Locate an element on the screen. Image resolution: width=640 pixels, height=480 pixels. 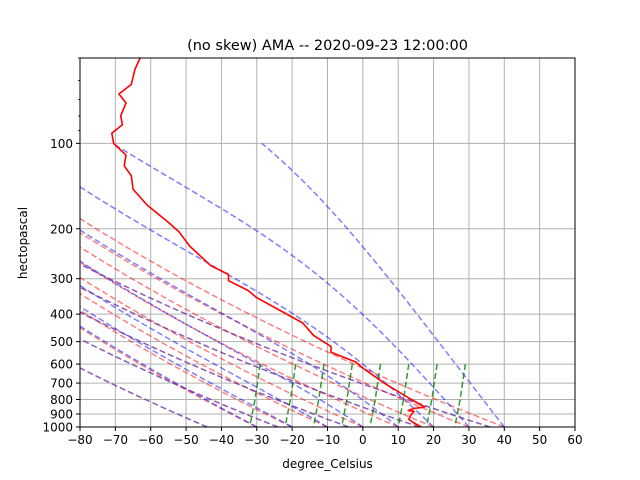
x-tick-label: −50 is located at coordinates (185, 440).